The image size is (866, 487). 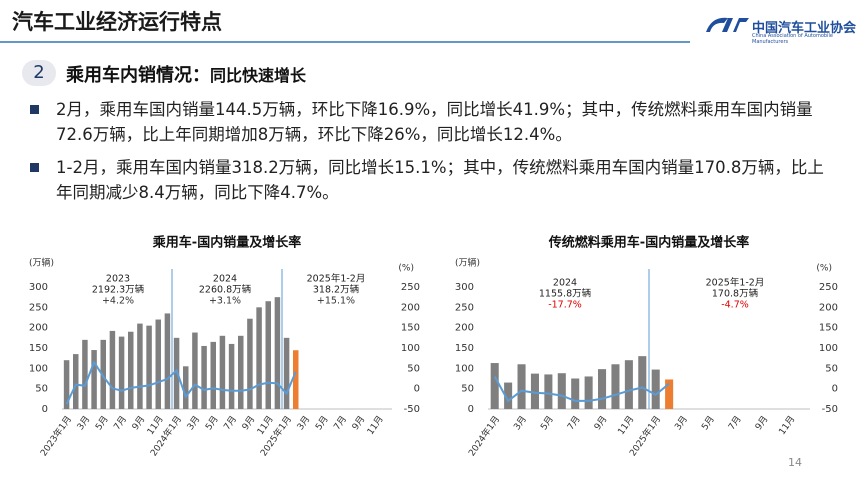 What do you see at coordinates (804, 28) in the screenshot?
I see `logo-cn: 中国汽车工业协会` at bounding box center [804, 28].